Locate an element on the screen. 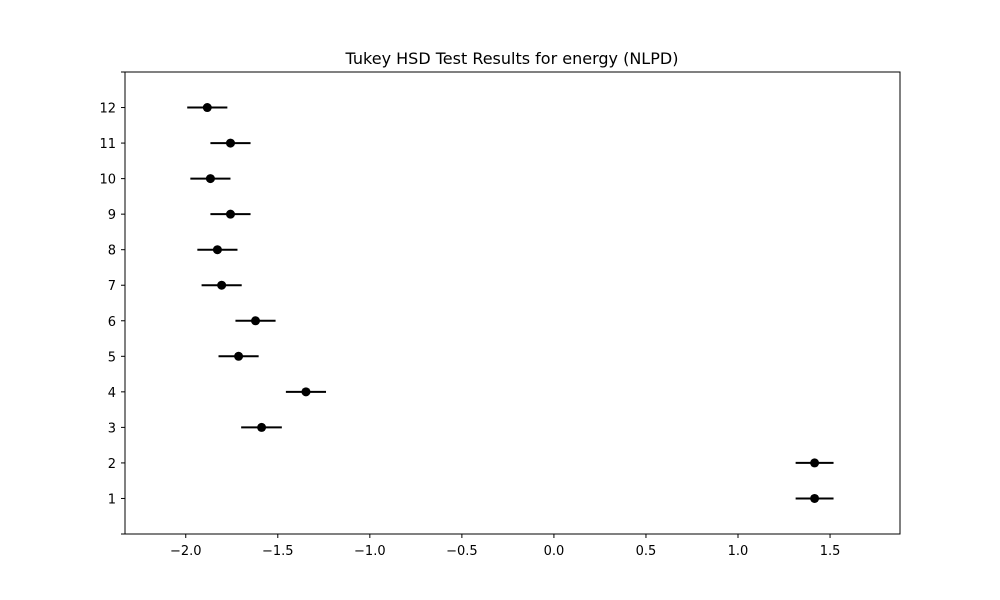  y-tick-label: 1 is located at coordinates (112, 499).